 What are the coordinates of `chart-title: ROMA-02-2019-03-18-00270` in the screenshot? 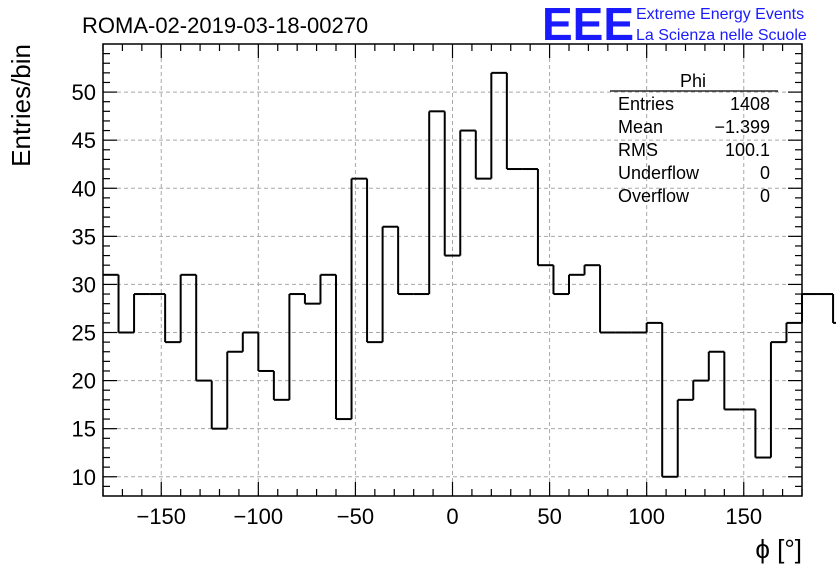 It's located at (225, 25).